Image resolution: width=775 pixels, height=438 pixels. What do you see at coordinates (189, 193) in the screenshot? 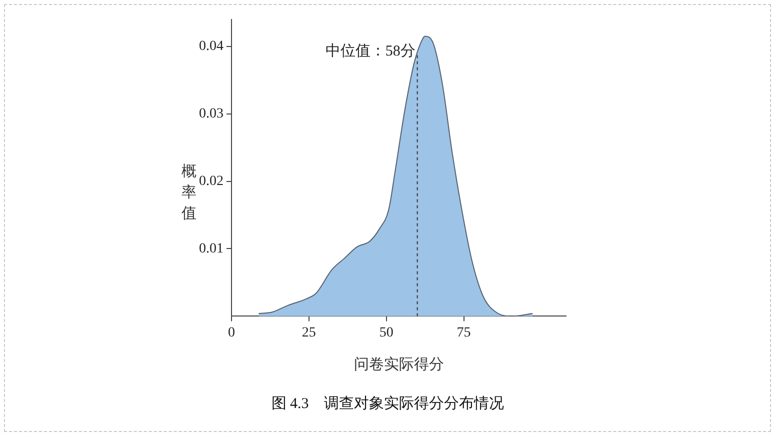
I see `y-axis-title: 概率值` at bounding box center [189, 193].